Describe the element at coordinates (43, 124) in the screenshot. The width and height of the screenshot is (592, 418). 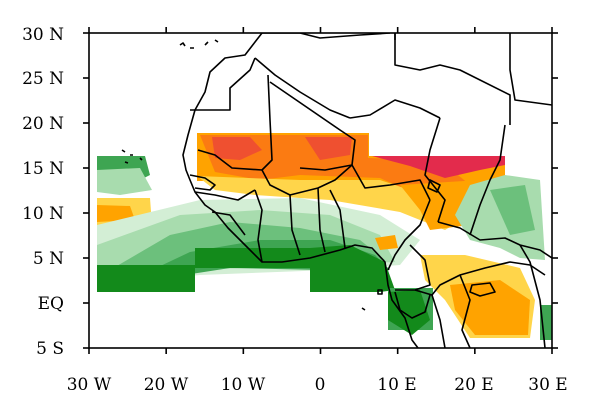
I see `lat-label-20n: 20 N` at that location.